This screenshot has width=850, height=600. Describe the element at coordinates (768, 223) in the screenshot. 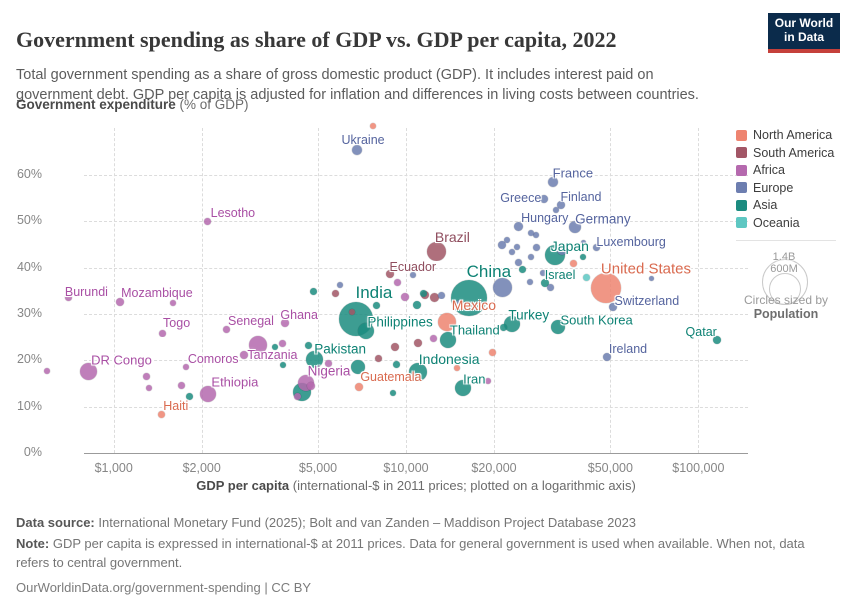

I see `legend-item-oceania: Oceania` at that location.